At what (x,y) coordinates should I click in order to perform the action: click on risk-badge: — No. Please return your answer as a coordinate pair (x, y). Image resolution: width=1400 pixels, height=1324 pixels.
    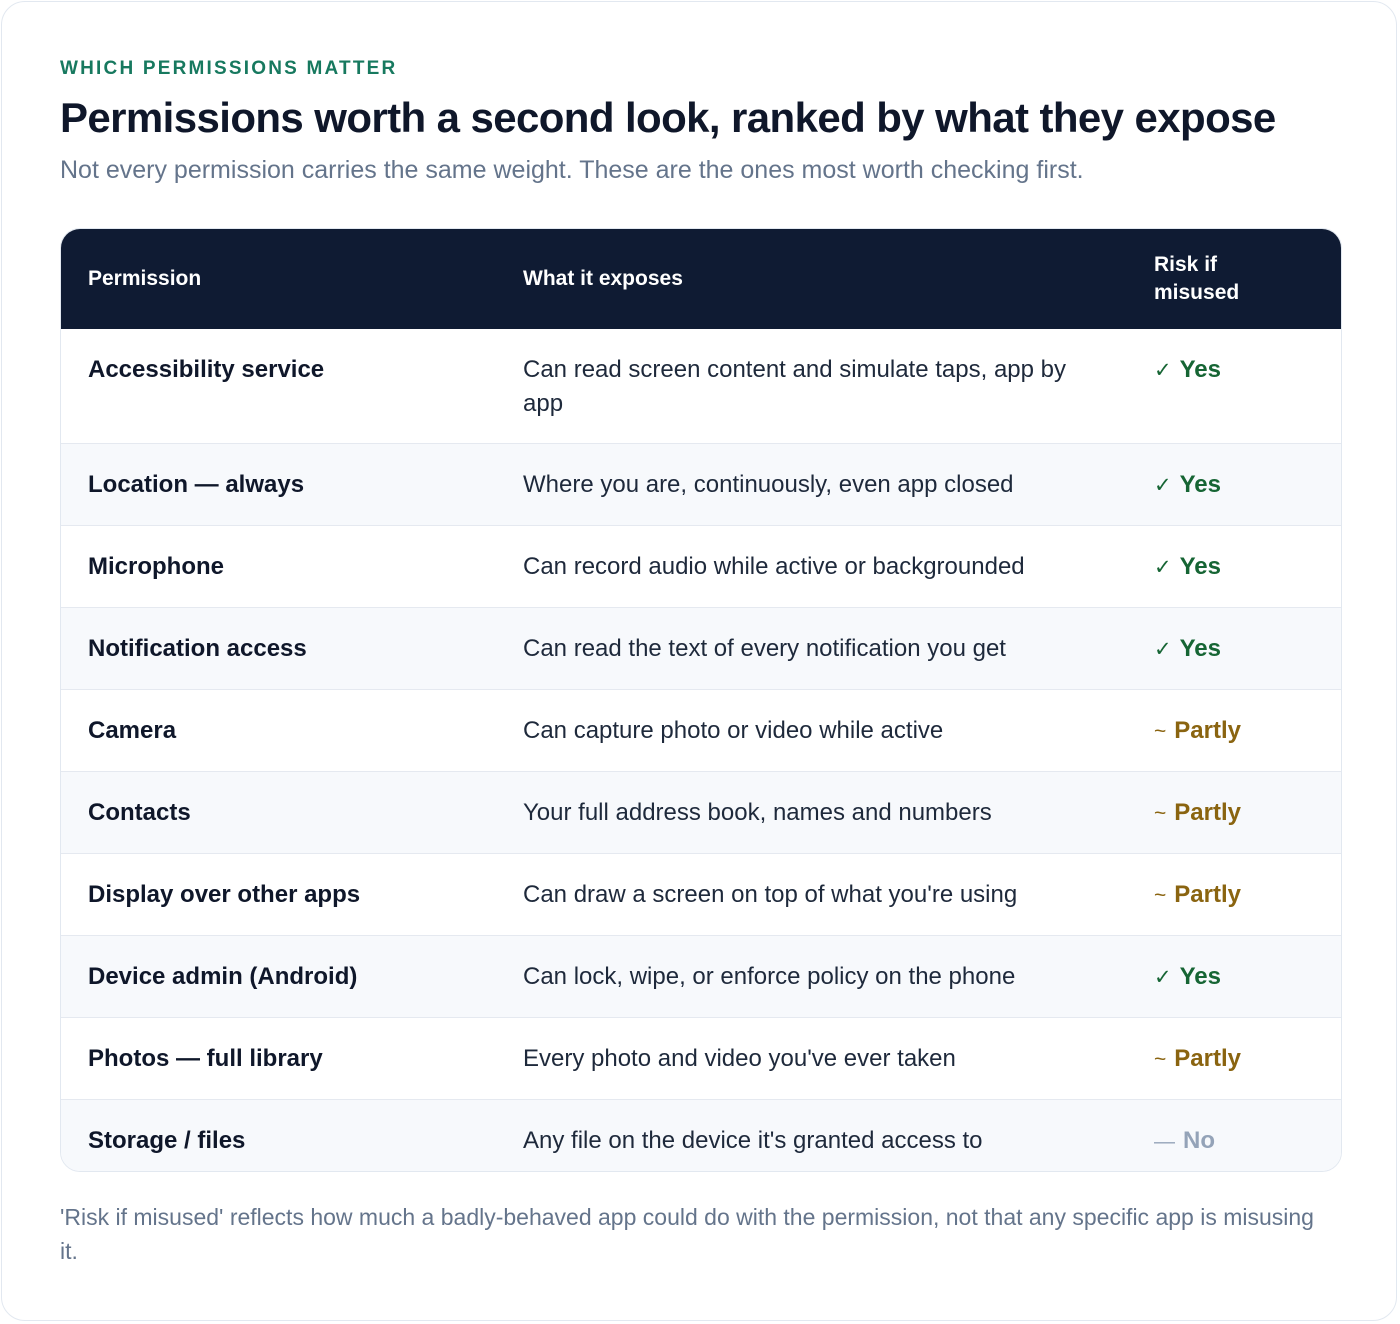
    Looking at the image, I should click on (1234, 1136).